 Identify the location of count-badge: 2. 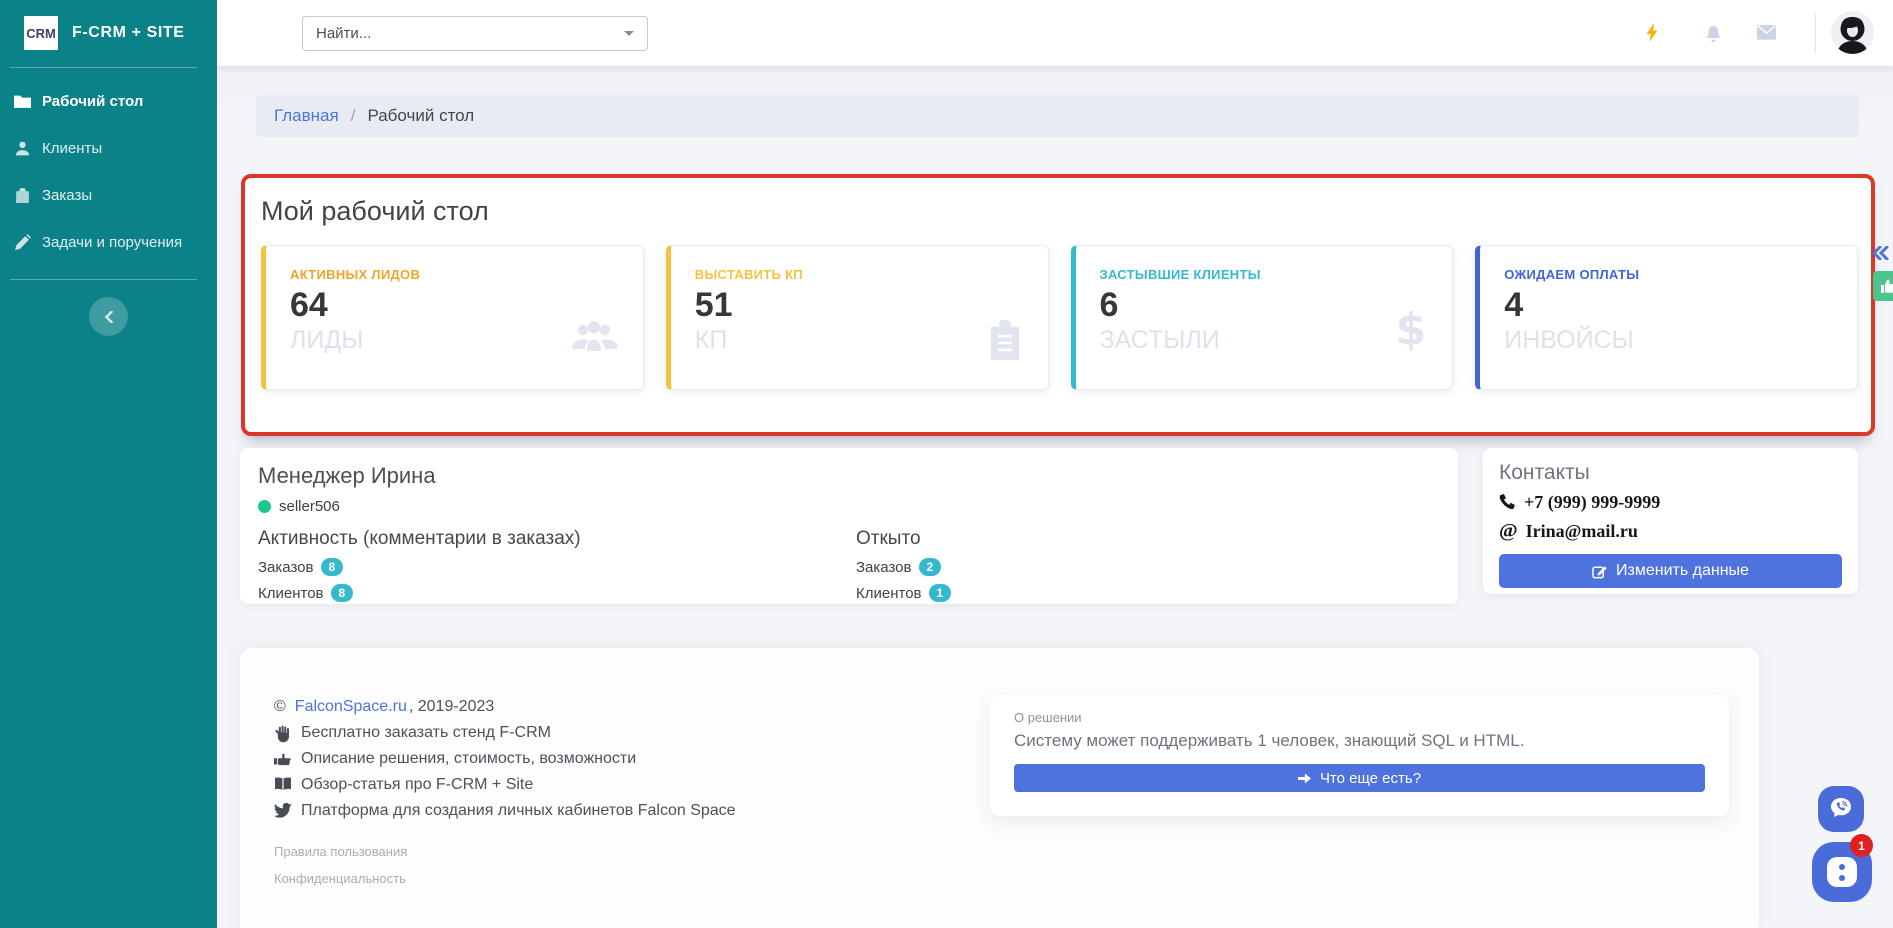
(930, 567).